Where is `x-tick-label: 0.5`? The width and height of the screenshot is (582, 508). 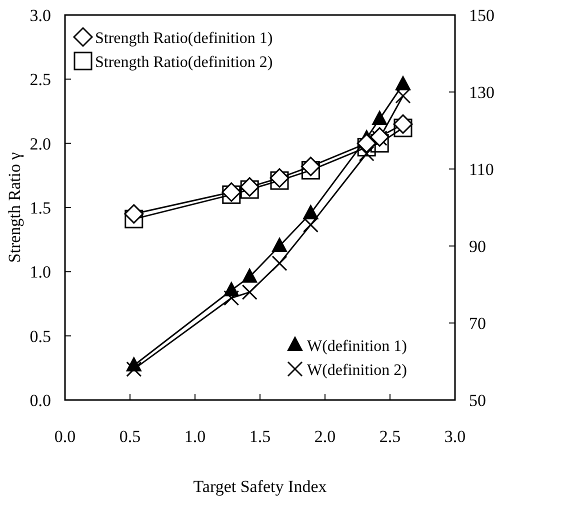
x-tick-label: 0.5 is located at coordinates (130, 436).